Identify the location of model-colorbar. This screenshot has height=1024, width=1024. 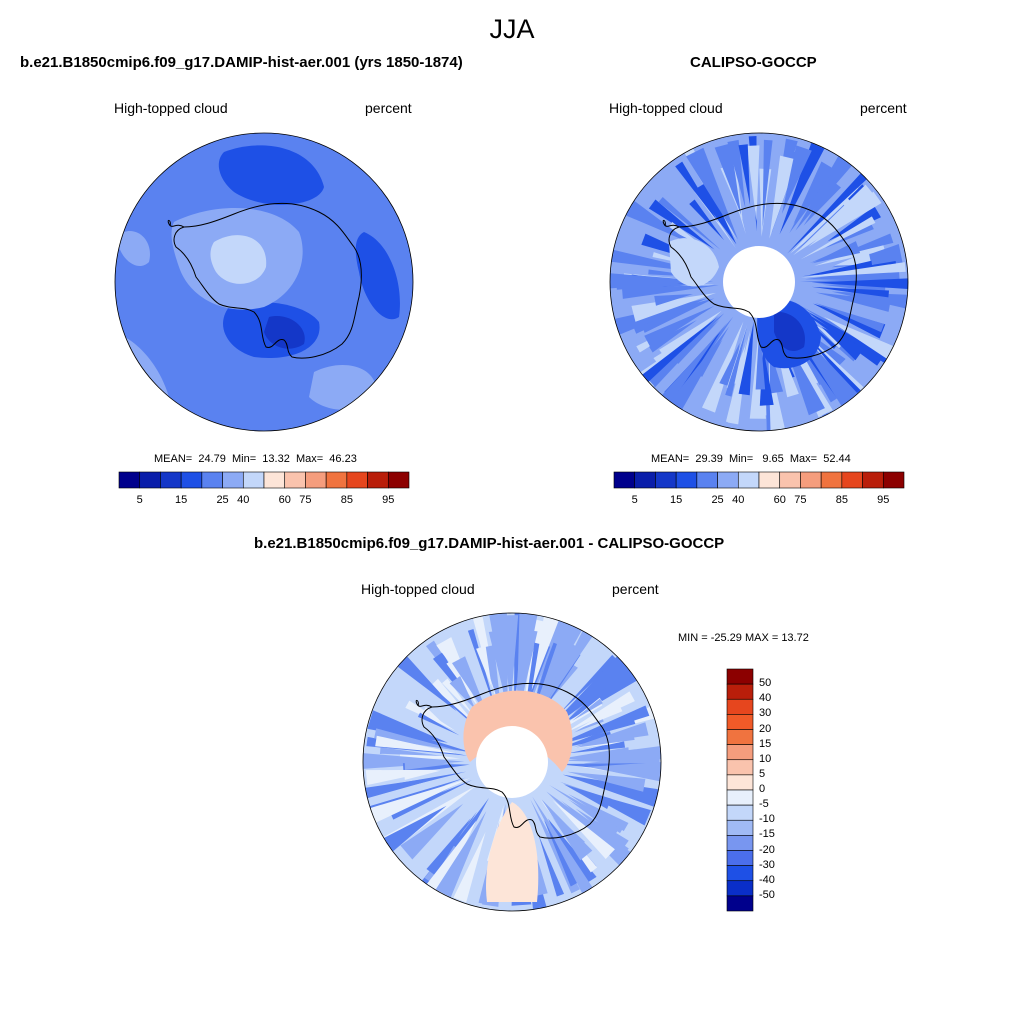
(264, 480).